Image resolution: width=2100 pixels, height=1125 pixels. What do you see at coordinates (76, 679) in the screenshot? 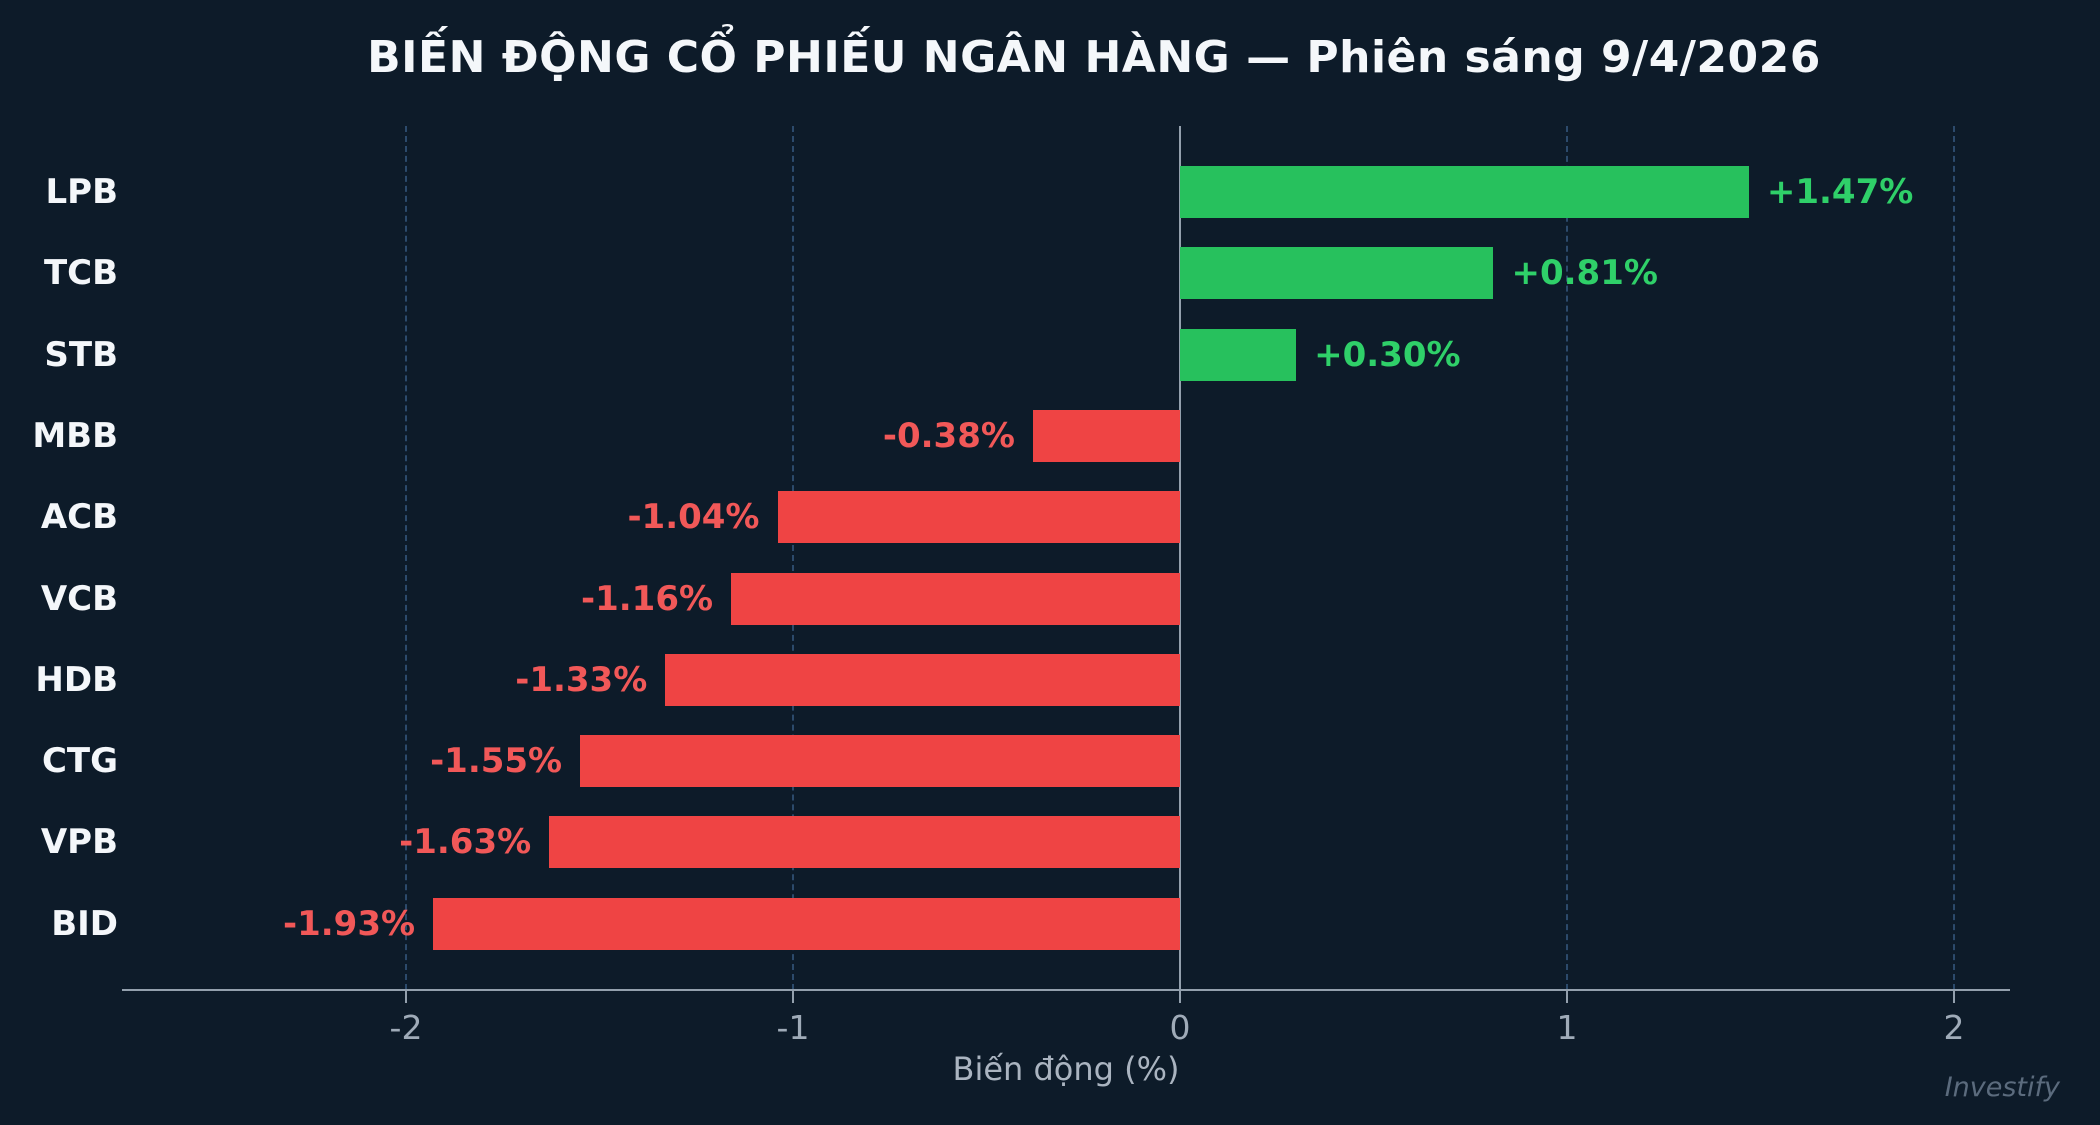
I see `category-label: HDB` at bounding box center [76, 679].